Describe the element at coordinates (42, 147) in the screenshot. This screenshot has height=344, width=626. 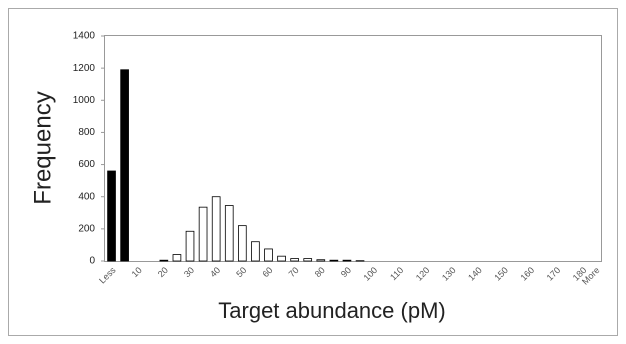
I see `y-axis-title: Frequency` at that location.